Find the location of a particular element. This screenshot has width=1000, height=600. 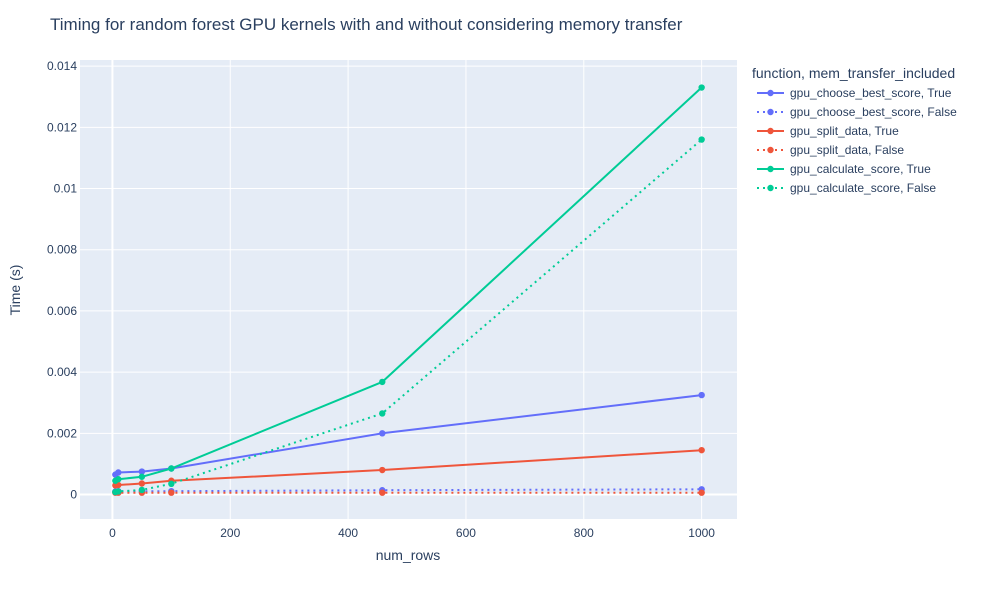

x-tick-label: 400 is located at coordinates (348, 533).